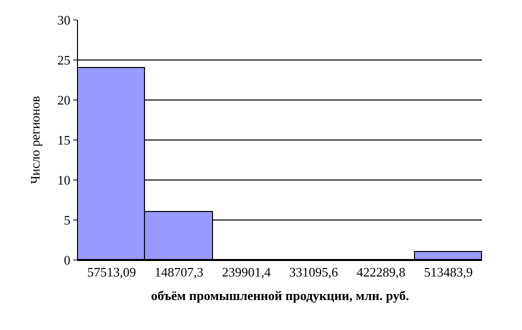 This screenshot has width=522, height=330. What do you see at coordinates (67, 260) in the screenshot?
I see `y-tick-label: 0` at bounding box center [67, 260].